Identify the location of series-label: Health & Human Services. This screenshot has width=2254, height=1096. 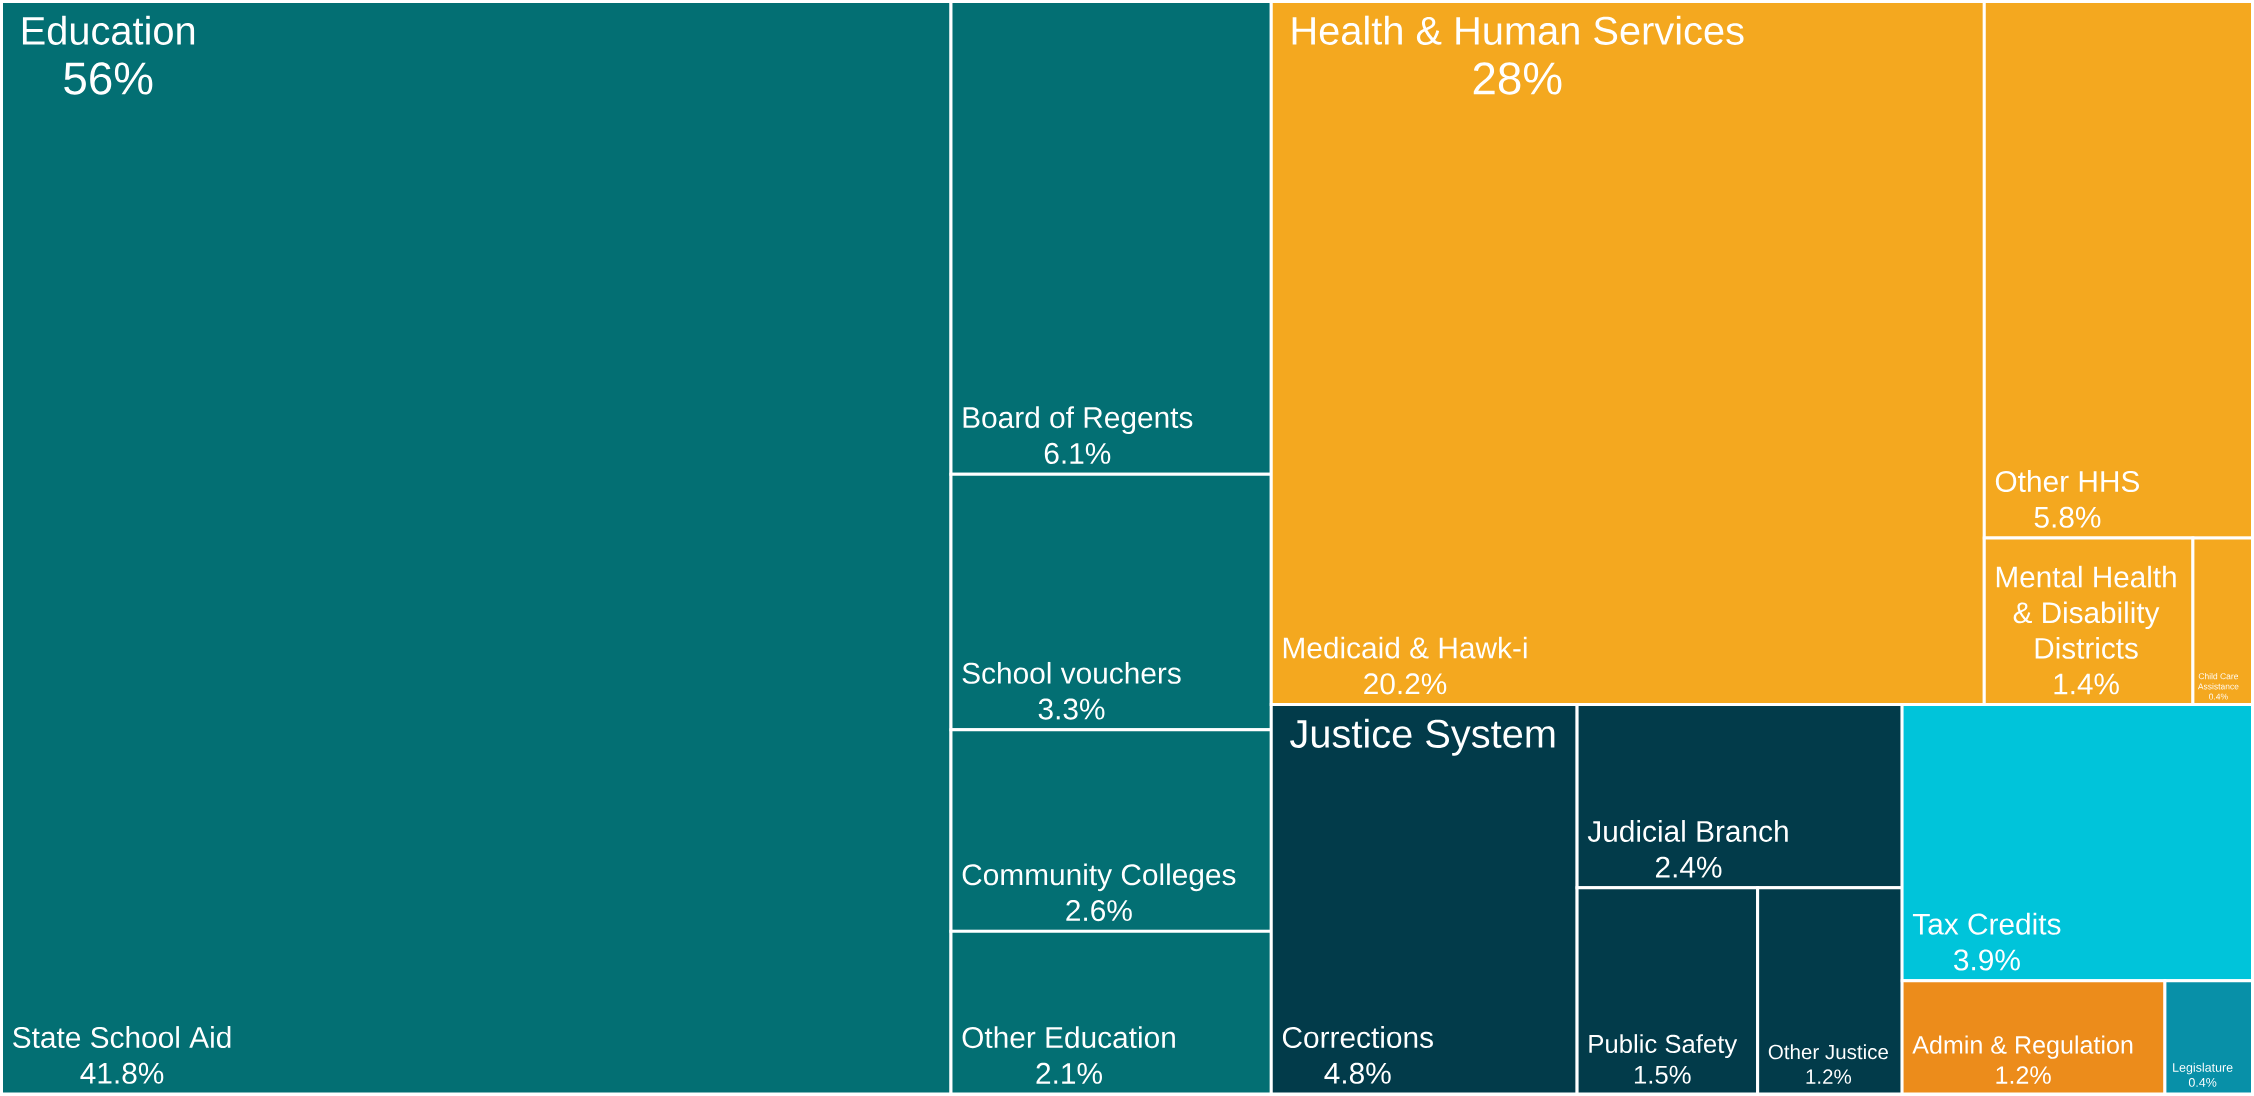
(1518, 30).